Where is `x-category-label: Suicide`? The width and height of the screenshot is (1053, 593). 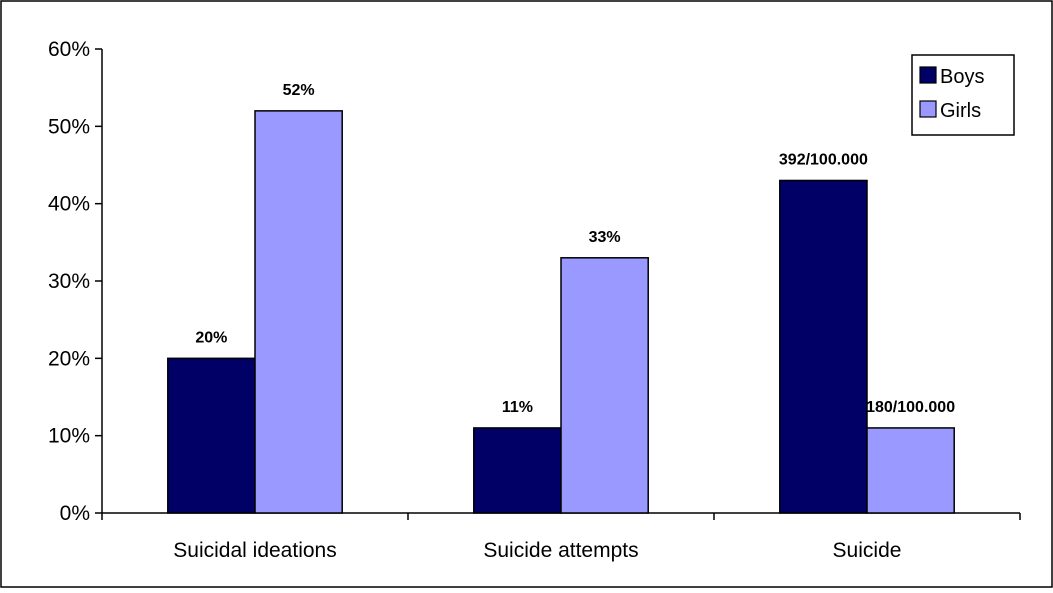 x-category-label: Suicide is located at coordinates (867, 550).